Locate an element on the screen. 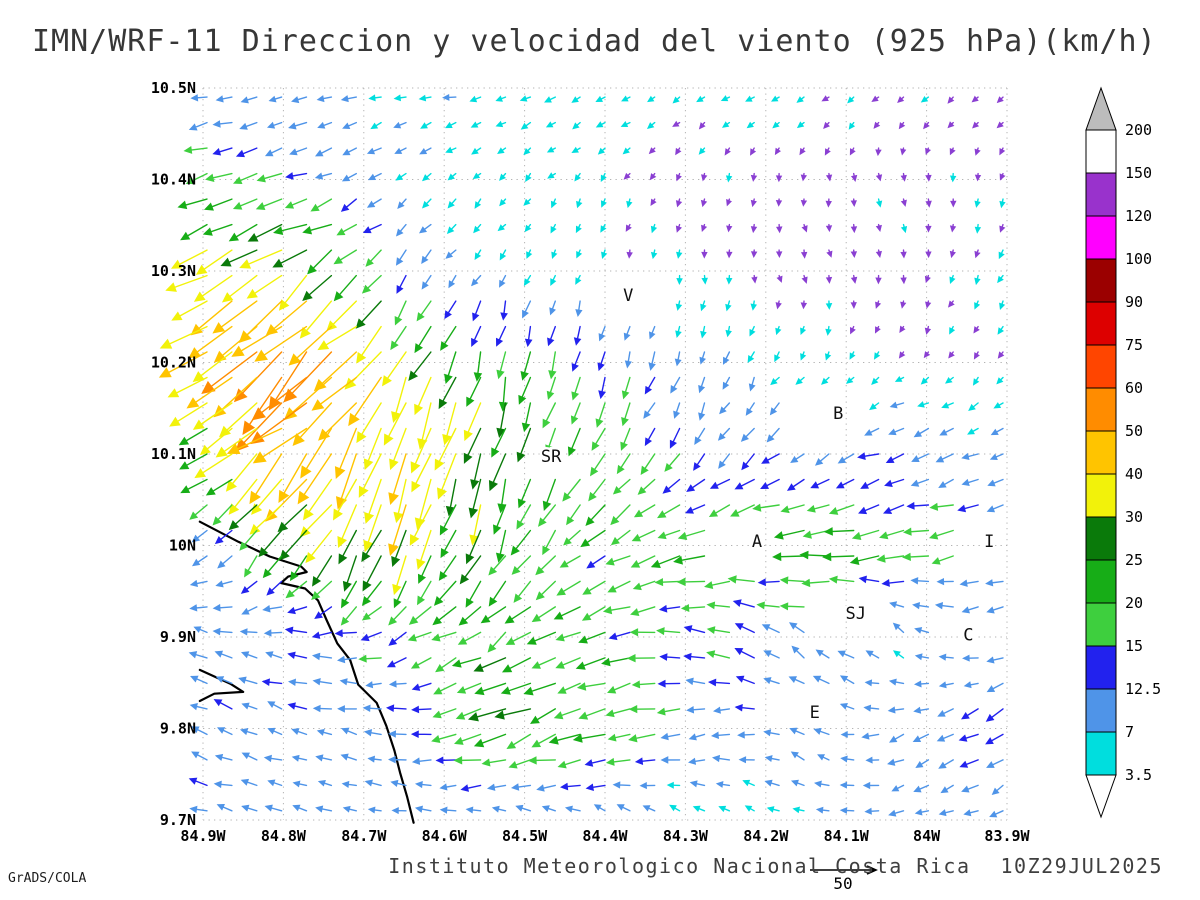 The width and height of the screenshot is (1200, 900). colorbar-label: 75 is located at coordinates (1134, 345).